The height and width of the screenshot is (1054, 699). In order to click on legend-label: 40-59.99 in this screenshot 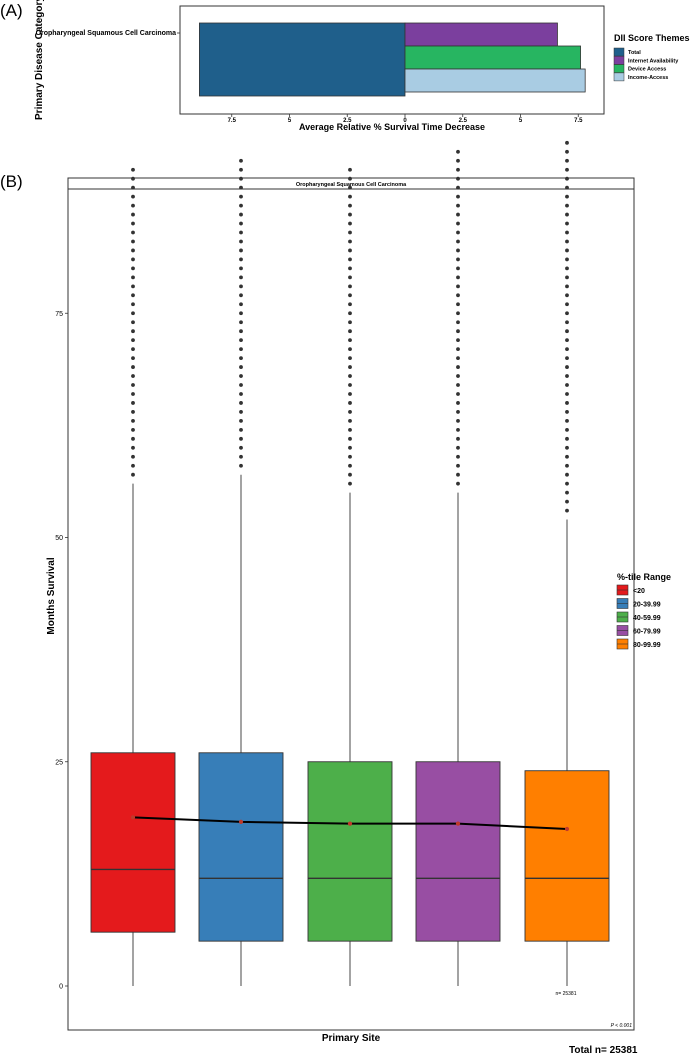, I will do `click(647, 618)`.